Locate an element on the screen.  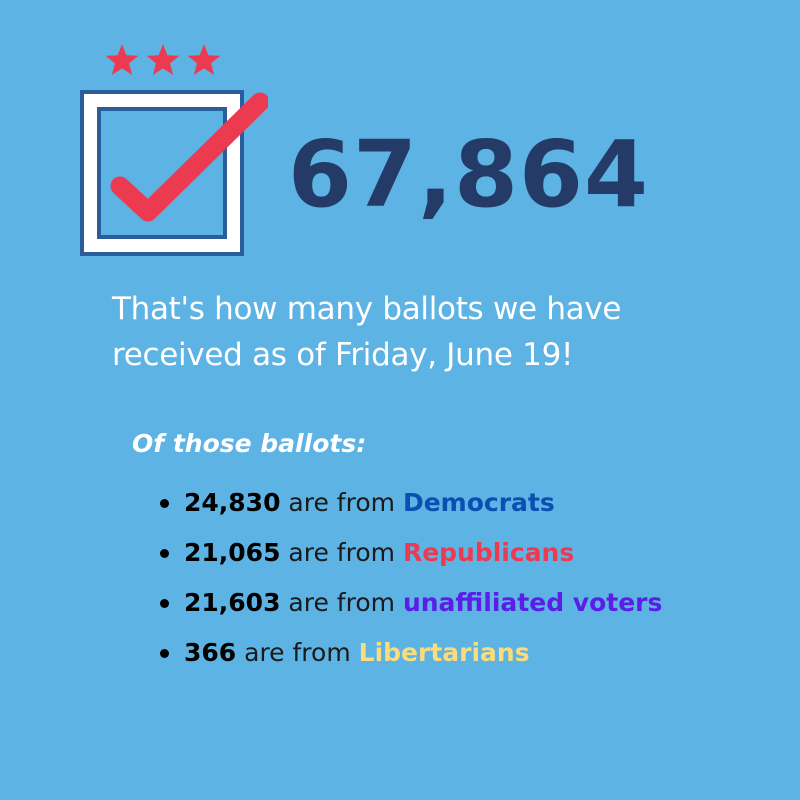
three-stars-icon is located at coordinates (163, 59).